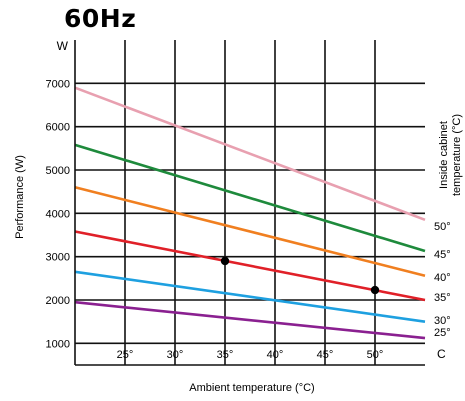 The width and height of the screenshot is (465, 401). I want to click on y-tick-label: 3000, so click(58, 258).